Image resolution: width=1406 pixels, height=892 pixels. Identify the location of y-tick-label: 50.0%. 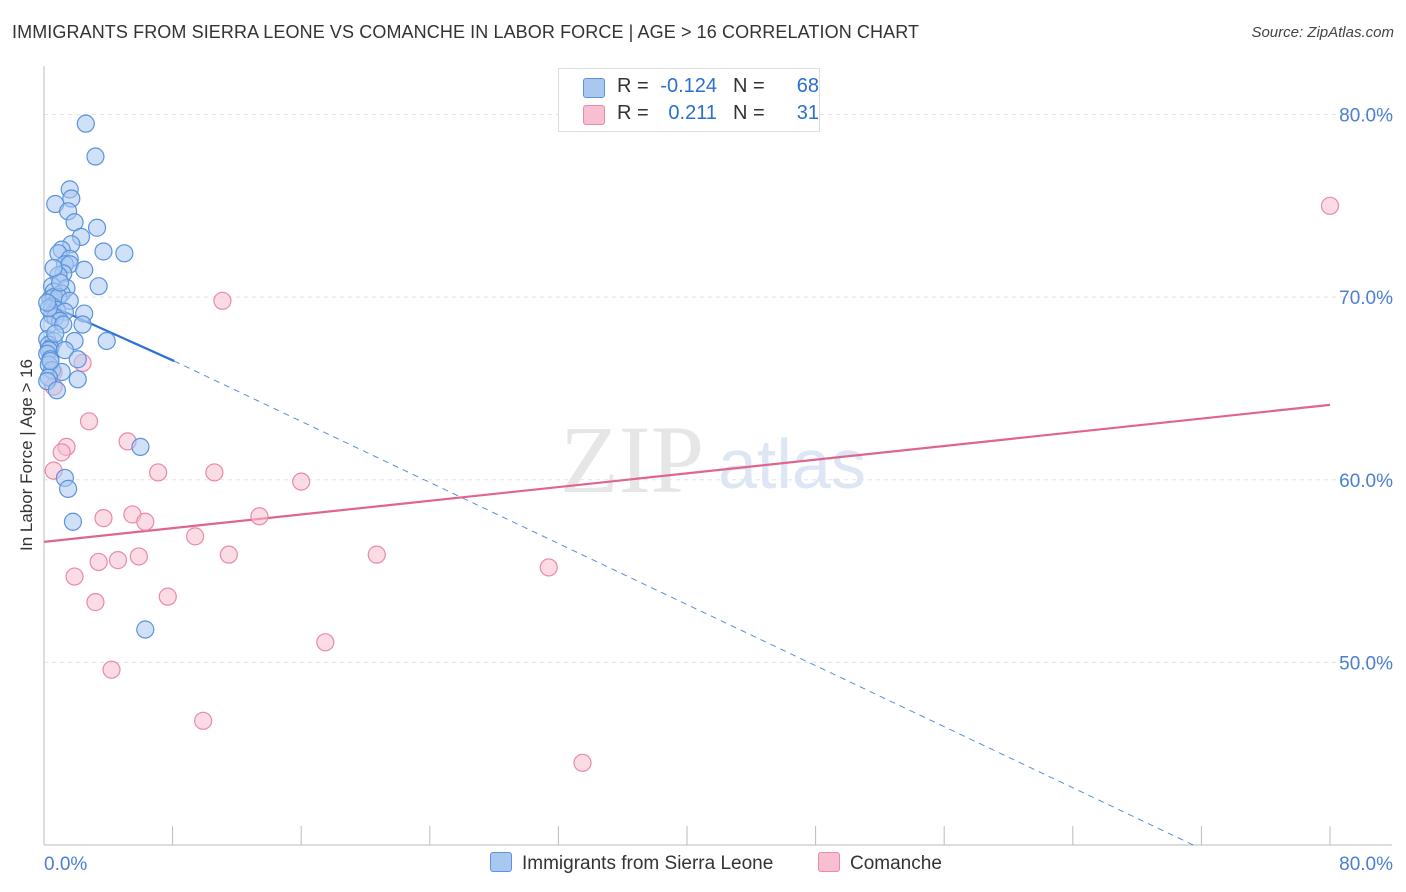
(1366, 663).